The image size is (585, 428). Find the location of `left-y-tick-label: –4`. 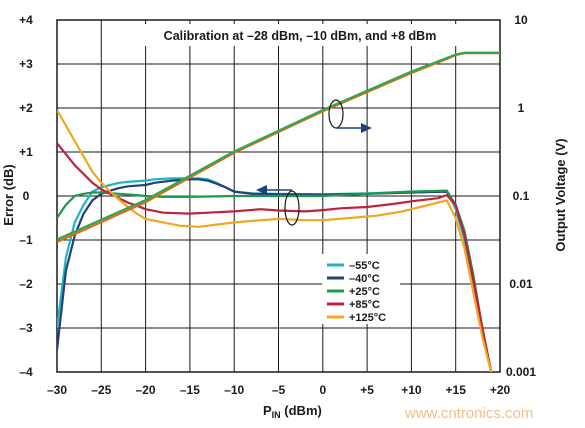

left-y-tick-label: –4 is located at coordinates (26, 372).